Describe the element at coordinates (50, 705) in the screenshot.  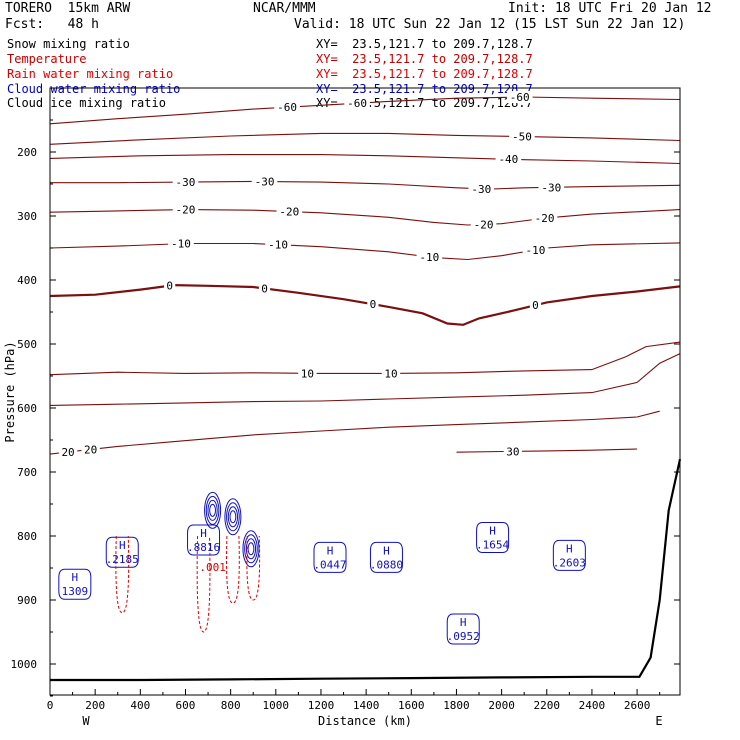
I see `x-tick-label: 0` at that location.